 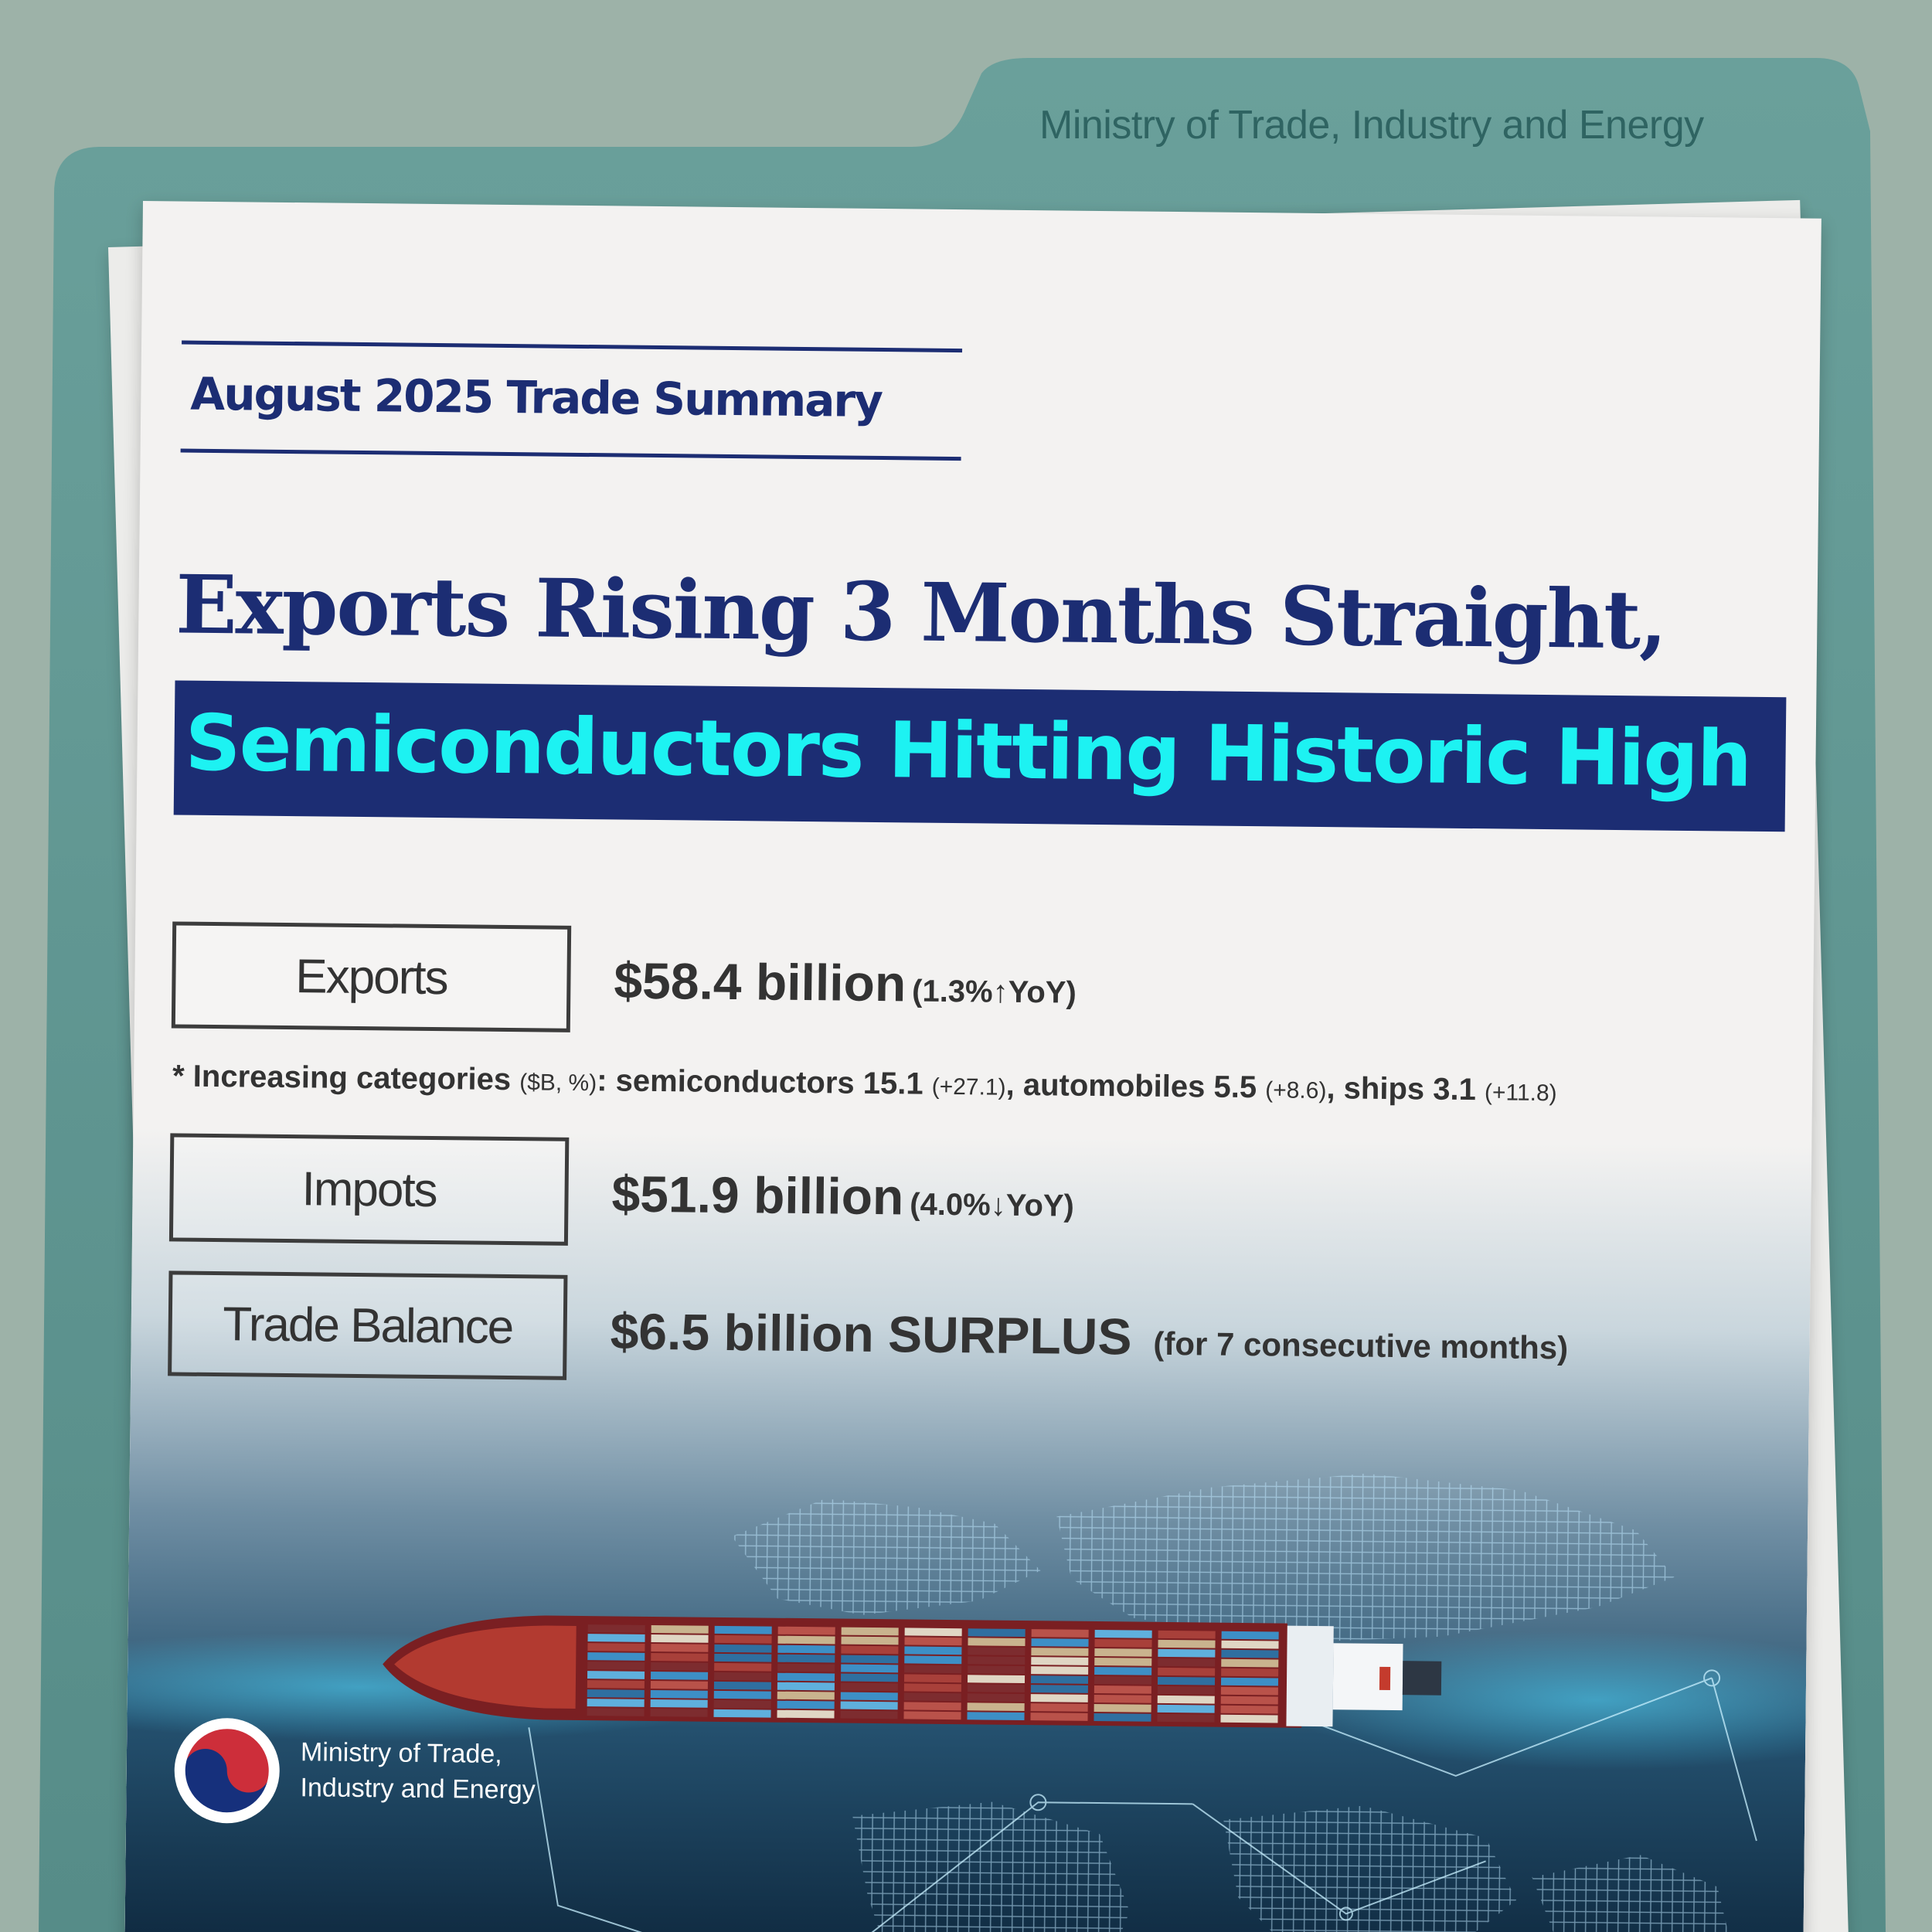 I want to click on semiconductors-change: (+27.1), so click(x=969, y=1086).